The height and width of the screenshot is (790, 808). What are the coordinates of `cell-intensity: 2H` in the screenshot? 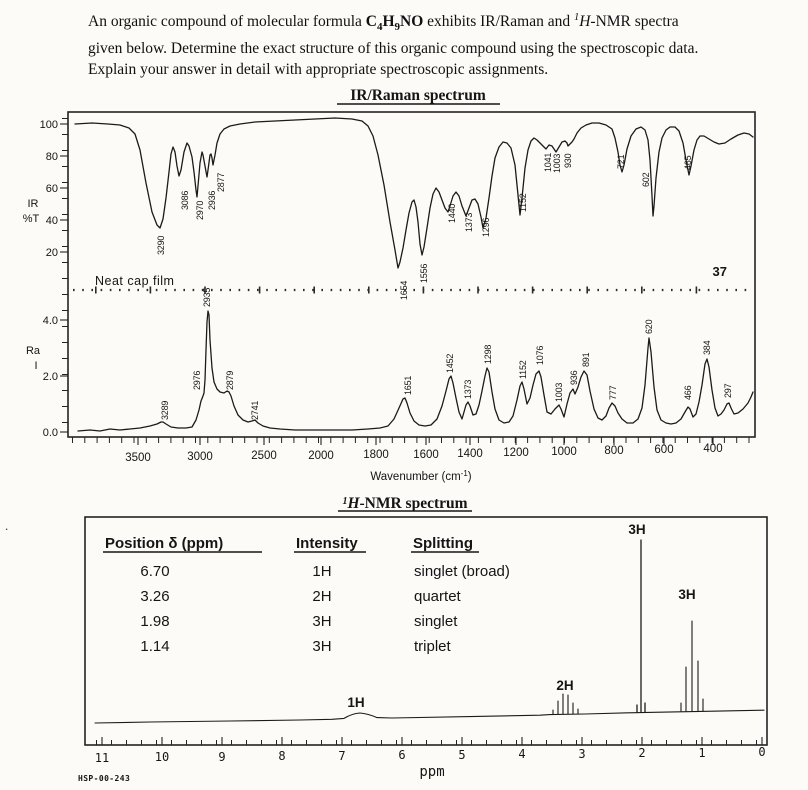 It's located at (321, 596).